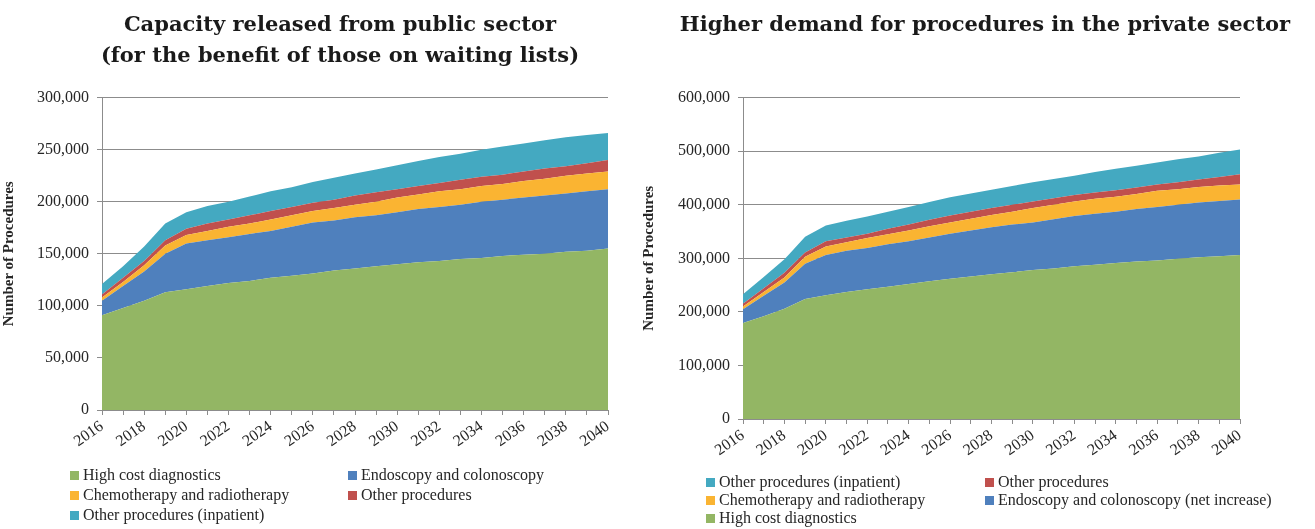 The height and width of the screenshot is (529, 1315). Describe the element at coordinates (63, 252) in the screenshot. I see `y-tick-label: 150,000` at that location.